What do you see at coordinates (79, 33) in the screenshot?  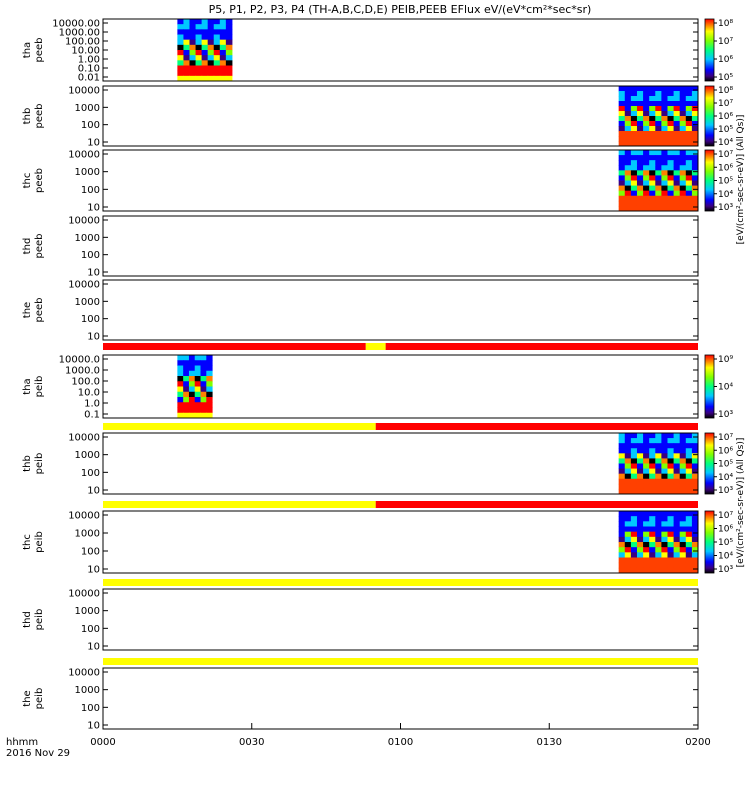 I see `y-tick-label: 1000.00` at bounding box center [79, 33].